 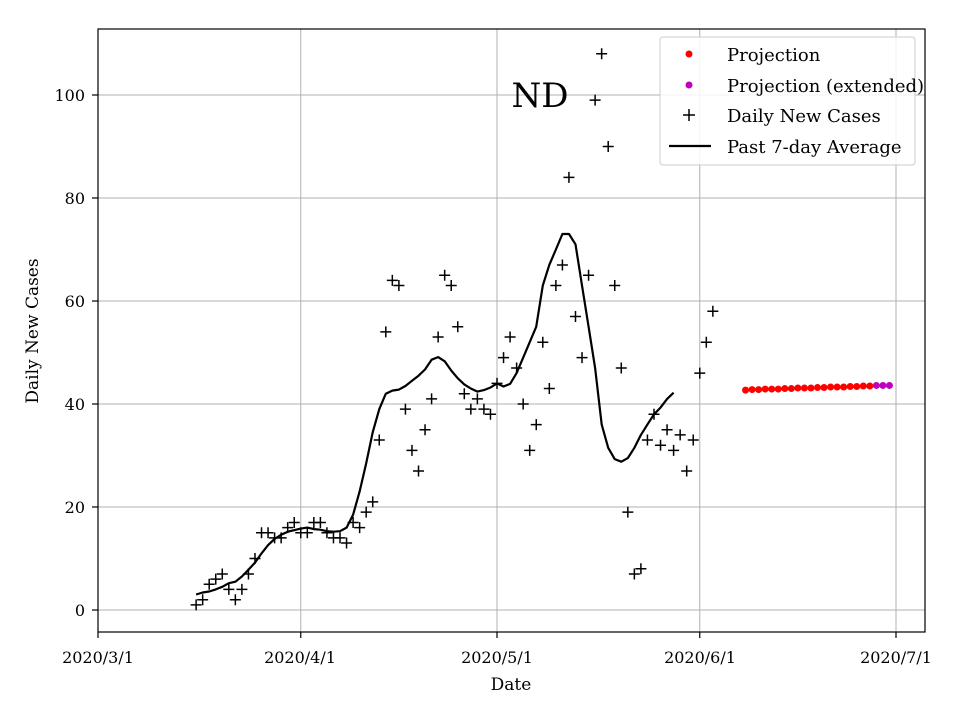 What do you see at coordinates (80, 610) in the screenshot?
I see `y-tick-label: 0` at bounding box center [80, 610].